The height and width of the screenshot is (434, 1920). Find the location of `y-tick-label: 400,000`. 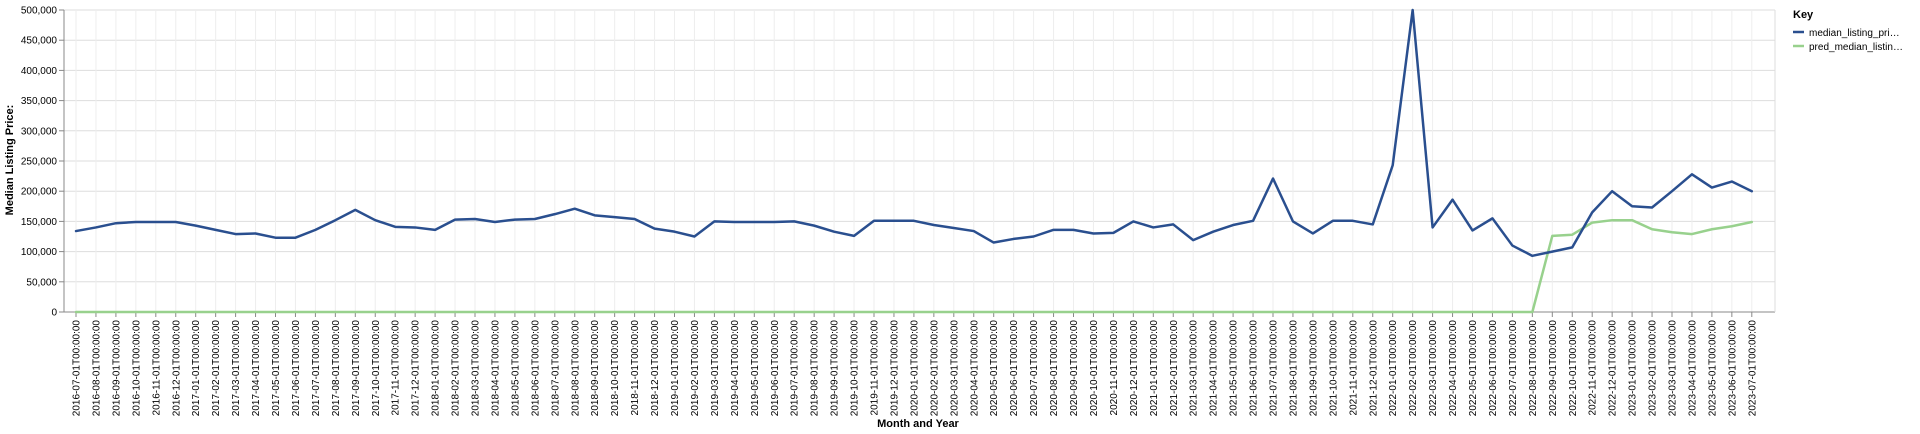

y-tick-label: 400,000 is located at coordinates (39, 71).